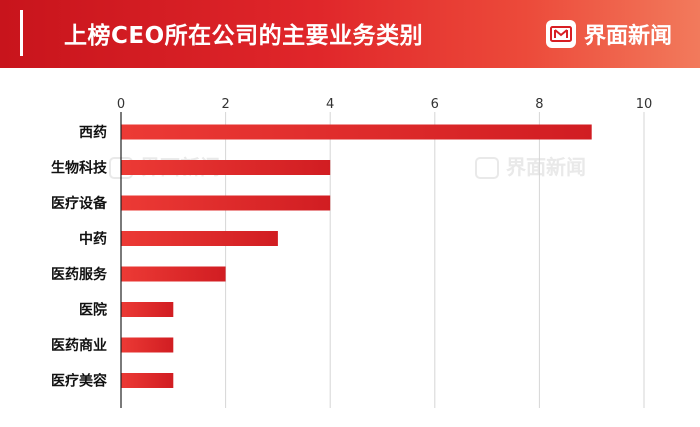 The image size is (700, 427). Describe the element at coordinates (93, 132) in the screenshot. I see `category-label: 西药` at that location.